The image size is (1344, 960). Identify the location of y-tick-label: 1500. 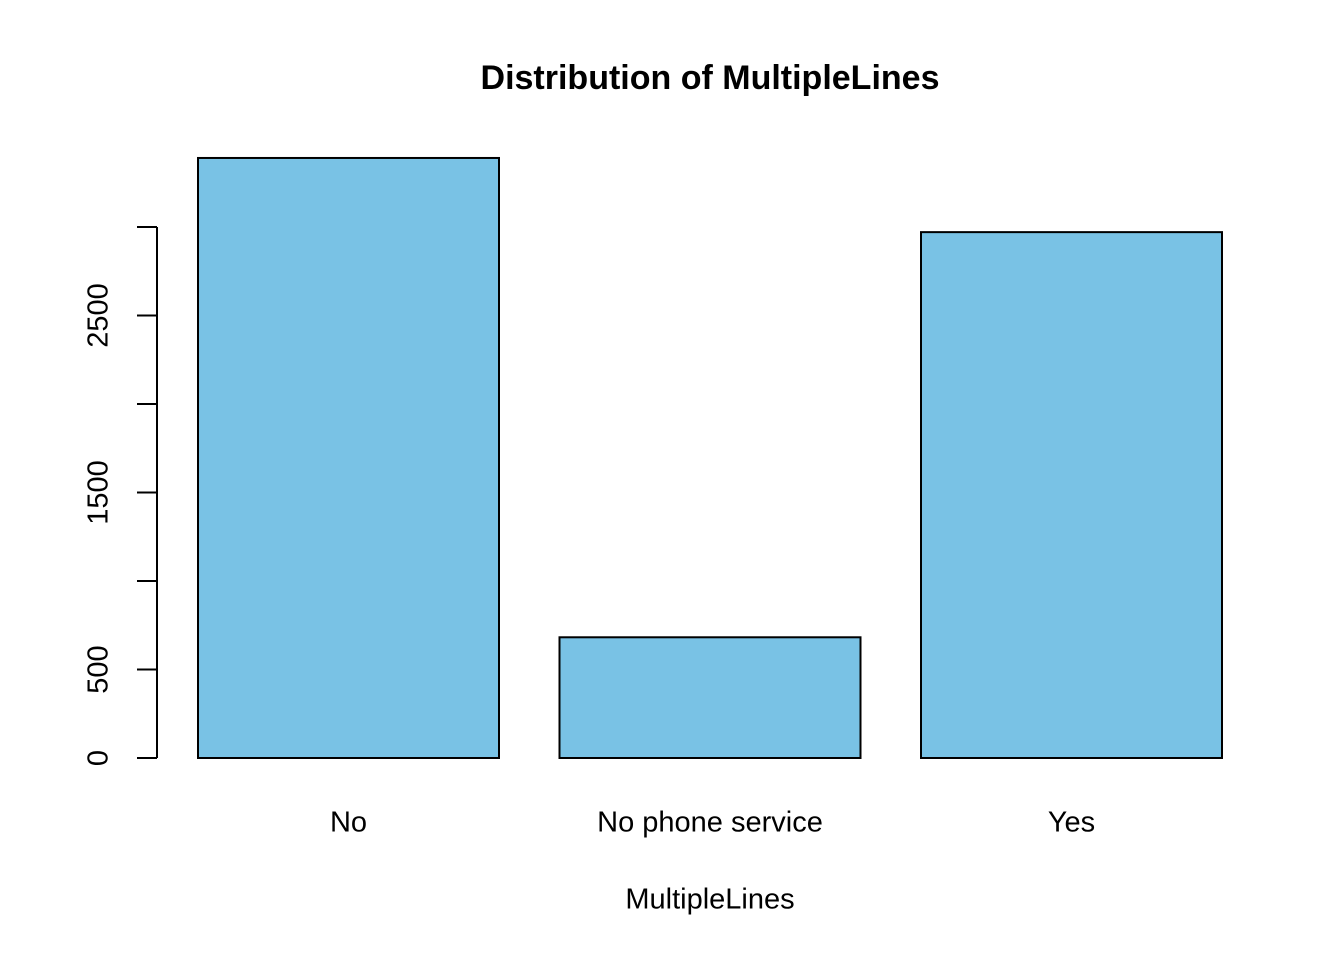
(99, 492).